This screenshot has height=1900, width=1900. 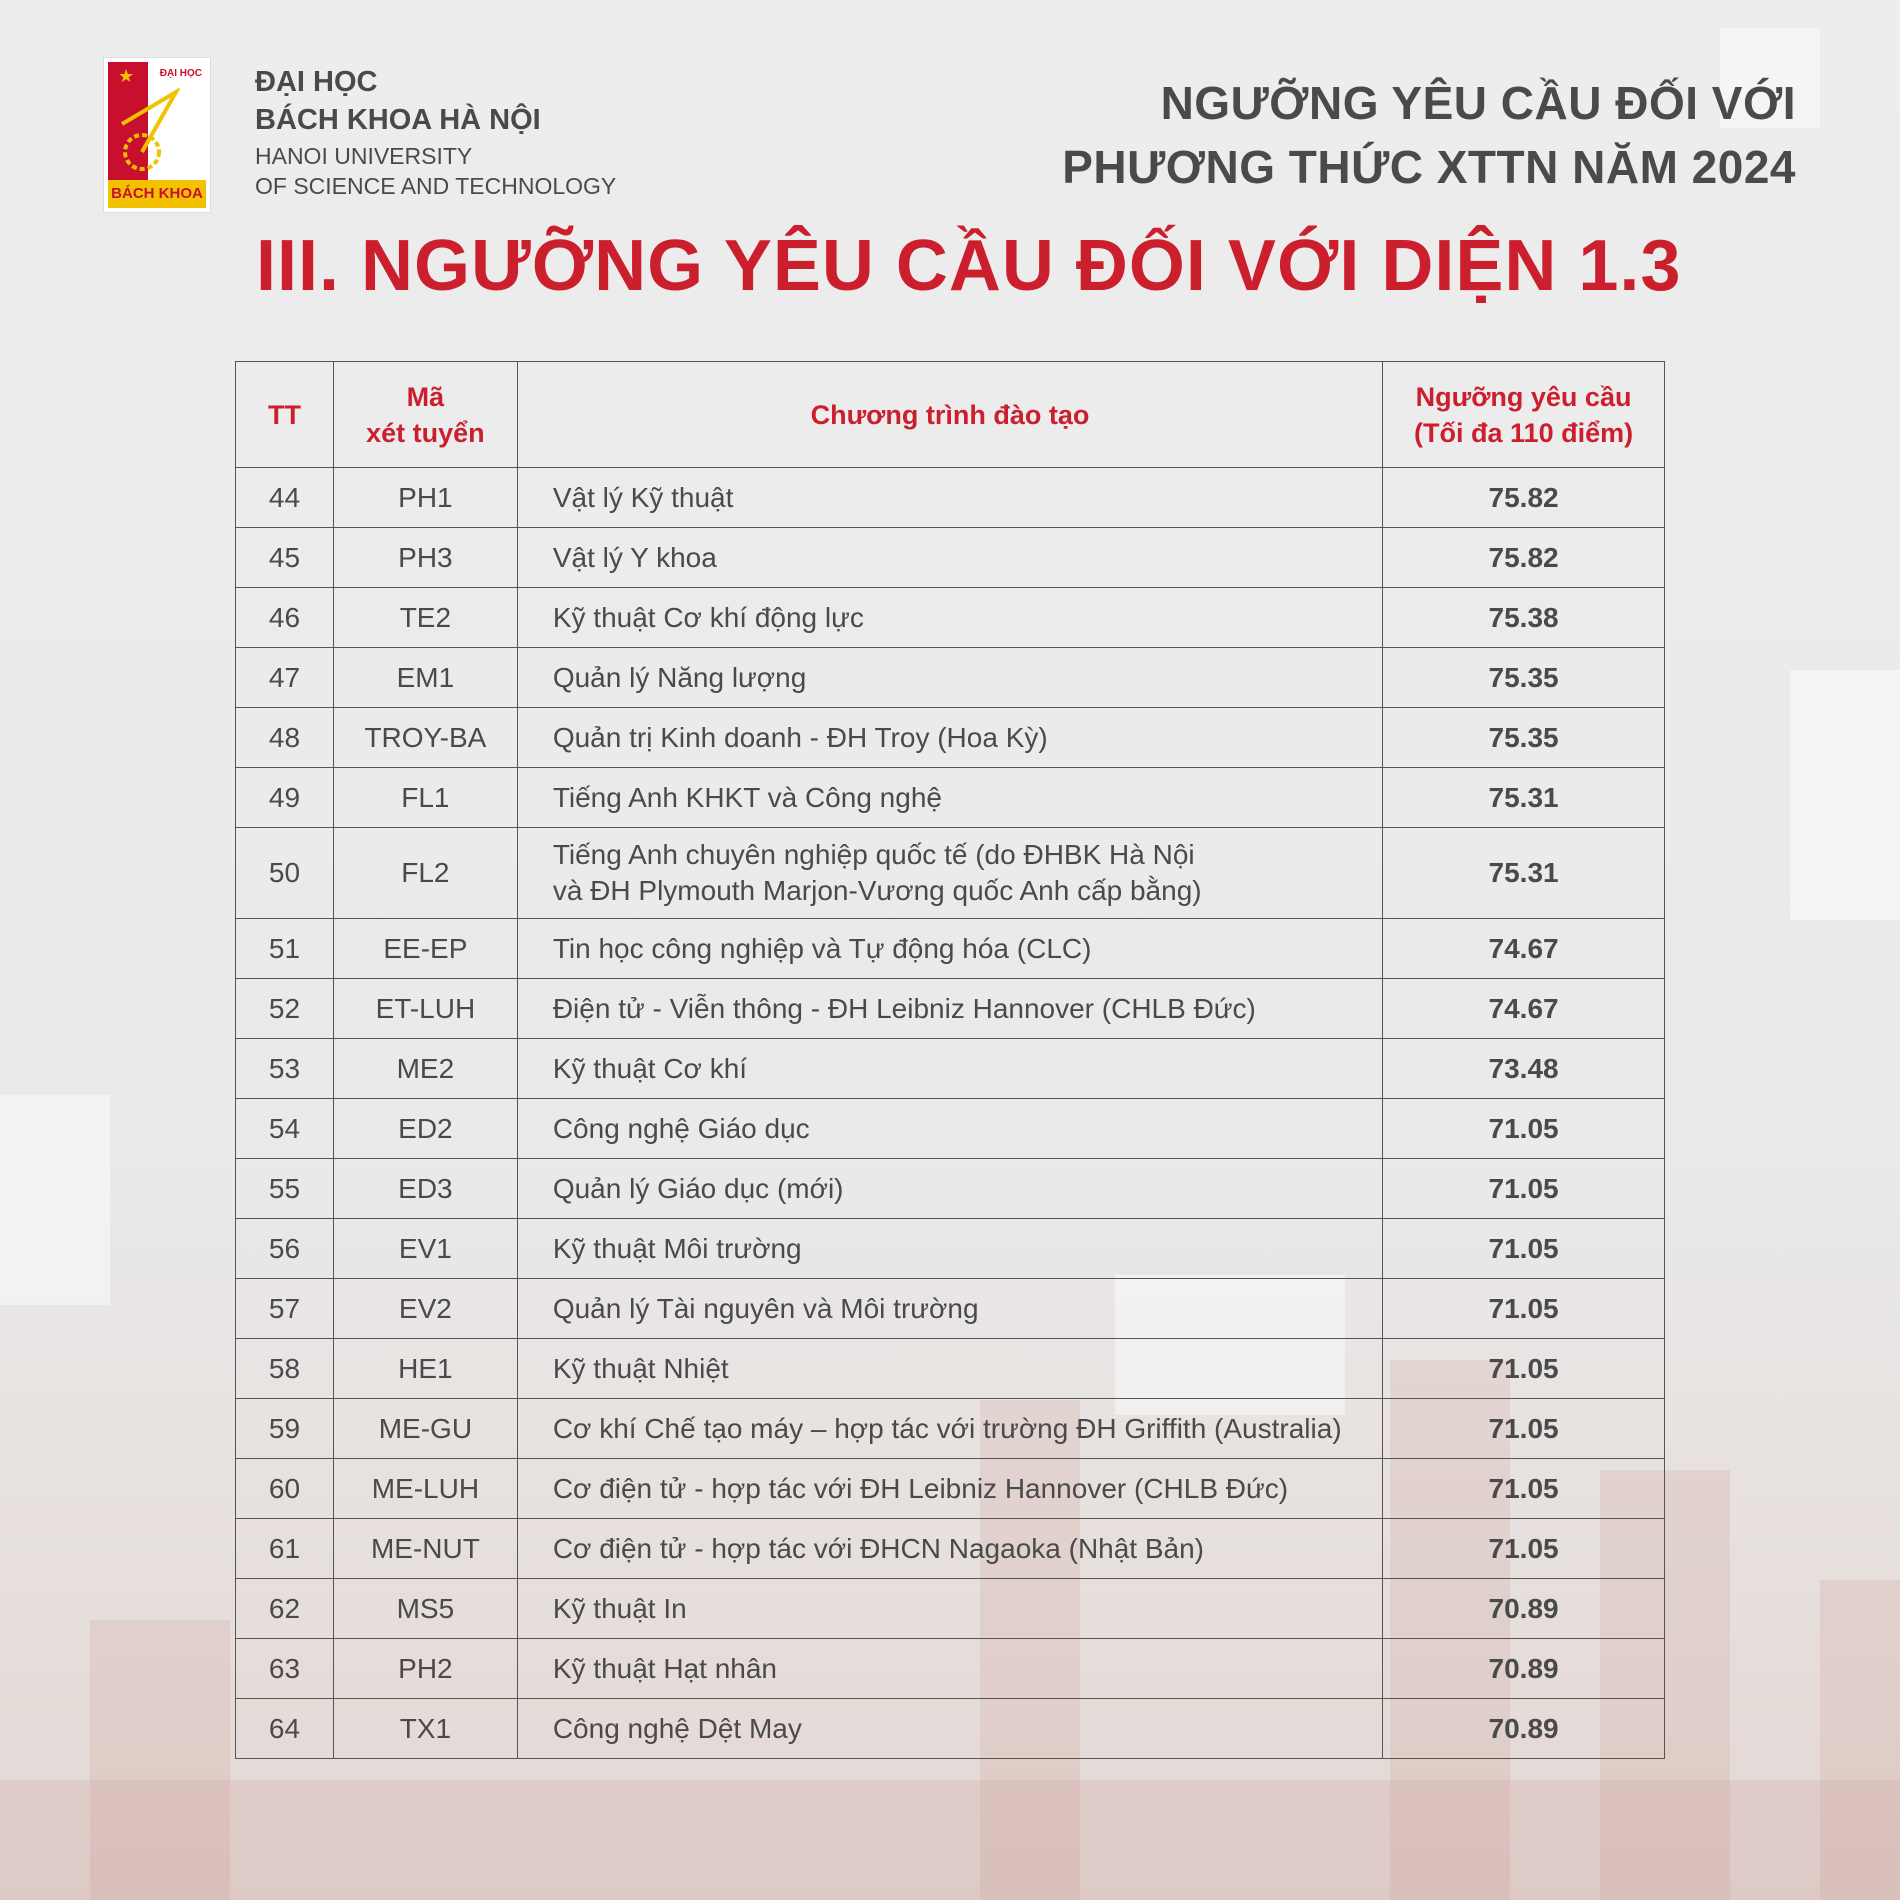 I want to click on cell-program: Kỹ thuật Nhiệt, so click(x=950, y=1368).